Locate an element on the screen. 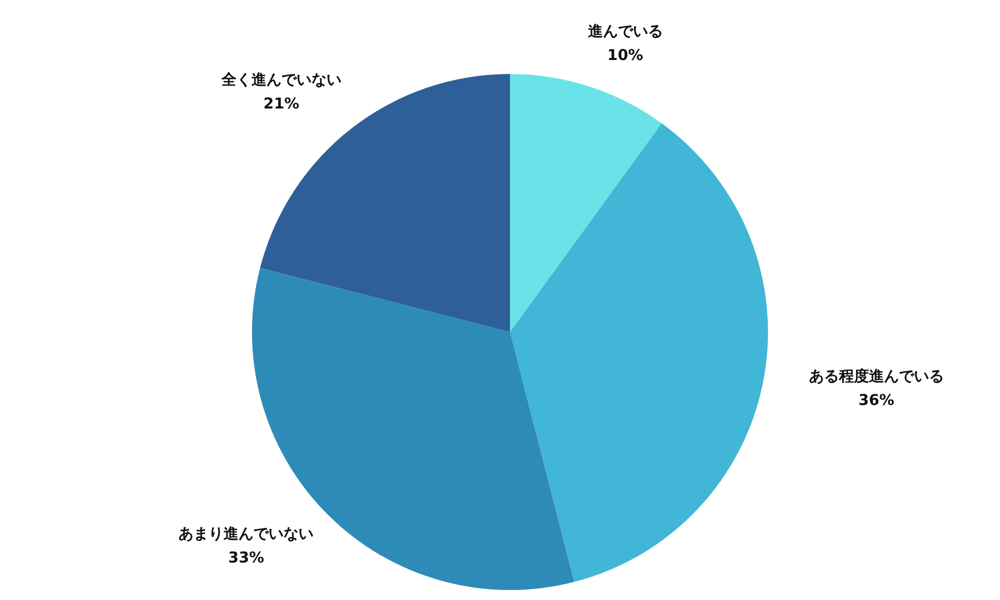 The image size is (1000, 600). data-label: 10% is located at coordinates (625, 55).